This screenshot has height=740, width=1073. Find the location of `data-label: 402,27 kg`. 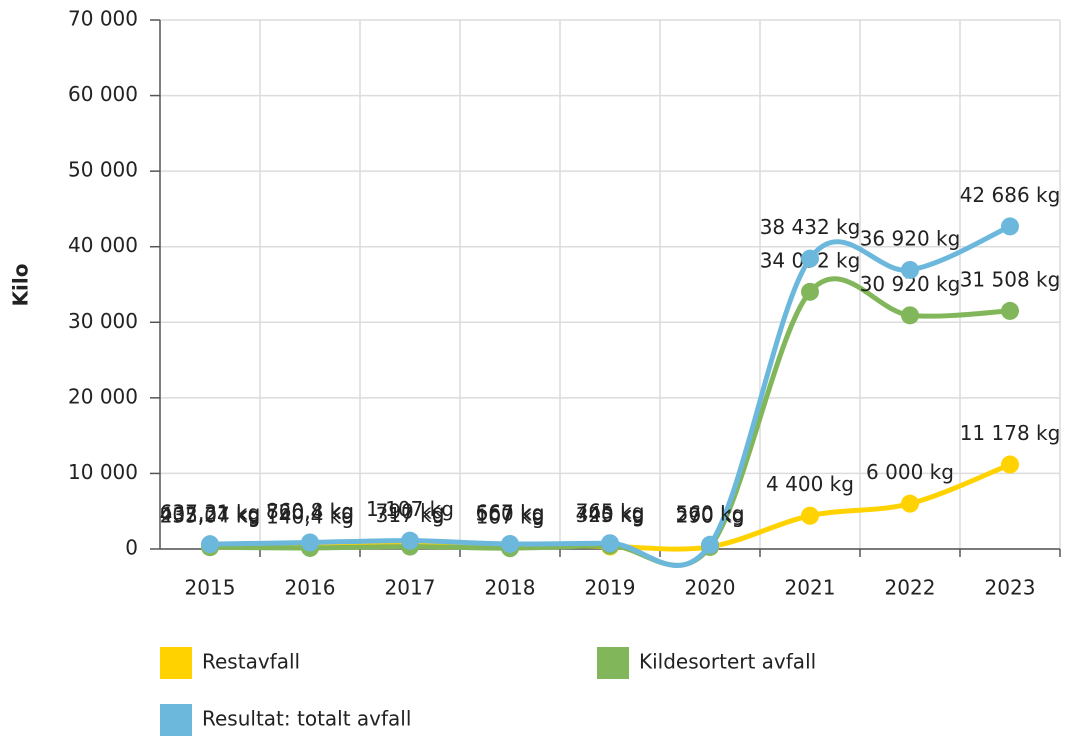

data-label: 402,27 kg is located at coordinates (210, 514).